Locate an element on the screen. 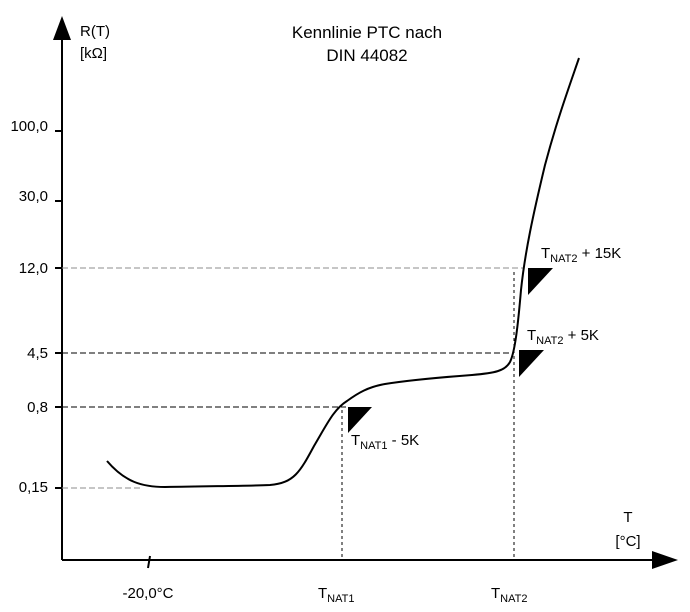  y-tick-label-12: 12,0 is located at coordinates (33, 268).